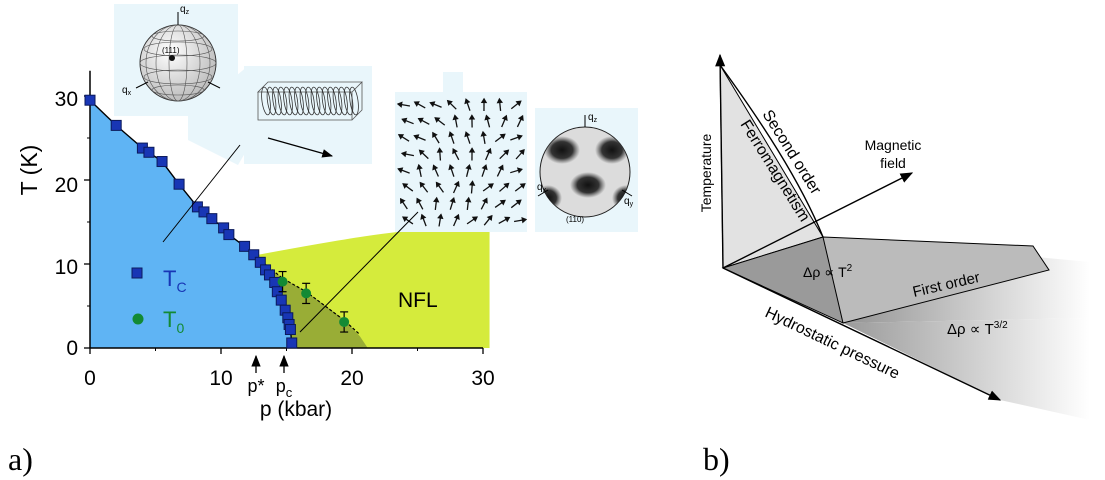  Describe the element at coordinates (966, 369) in the screenshot. I see `lower-sheet` at that location.